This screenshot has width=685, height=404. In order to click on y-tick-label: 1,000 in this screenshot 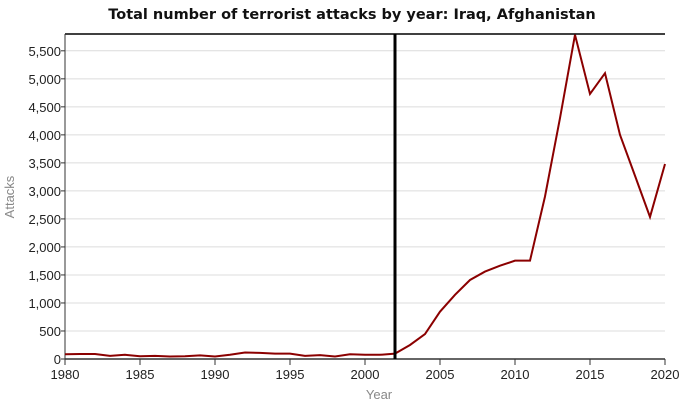, I will do `click(44, 303)`.